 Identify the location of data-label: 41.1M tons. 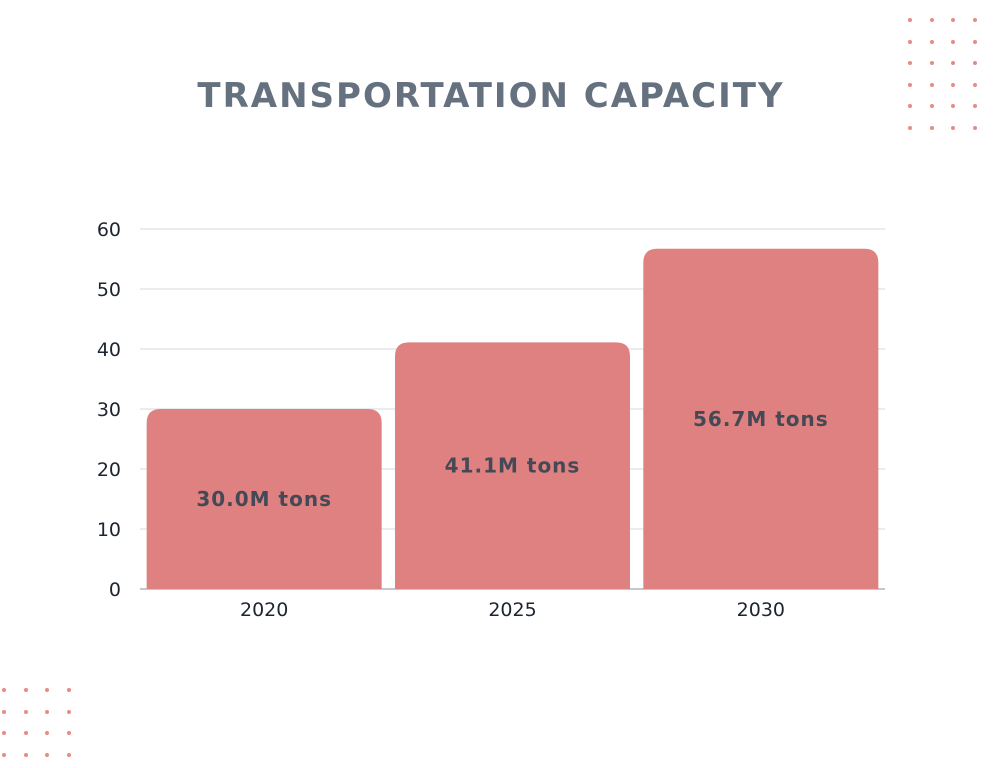
(513, 466).